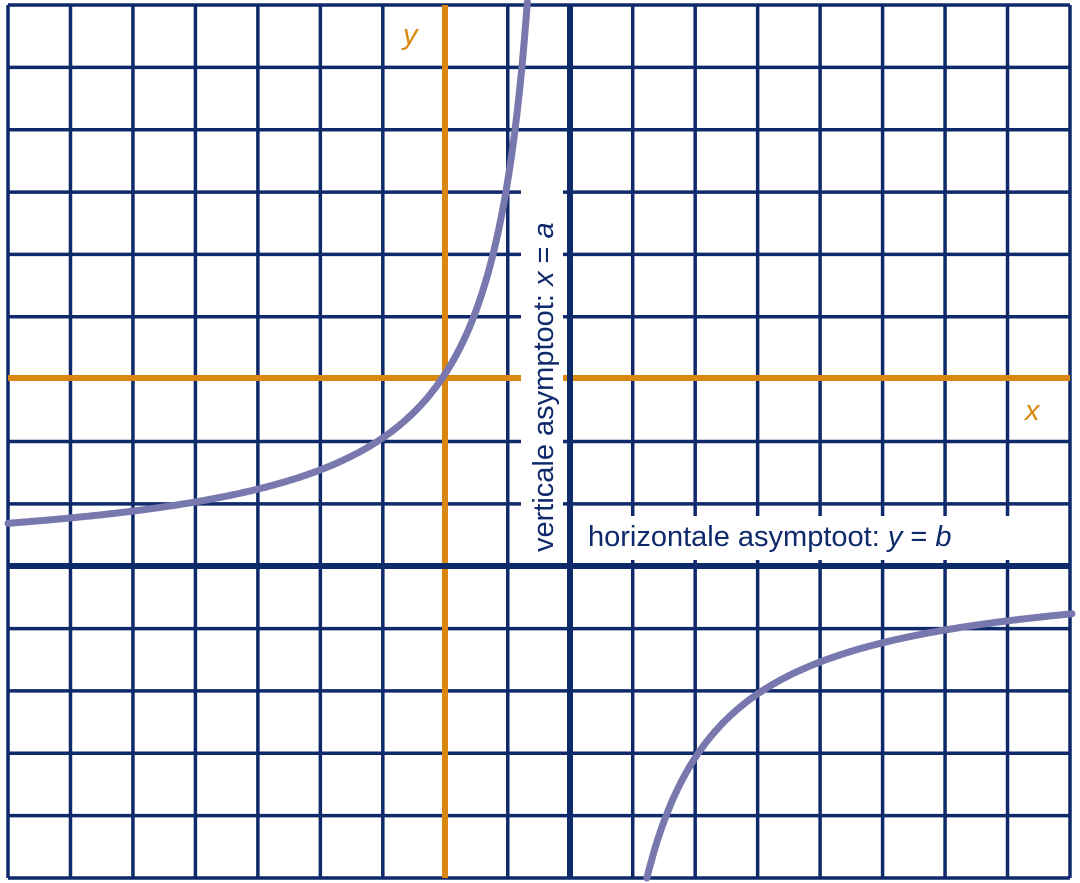 The image size is (1080, 883). I want to click on curve-right-branch, so click(859, 746).